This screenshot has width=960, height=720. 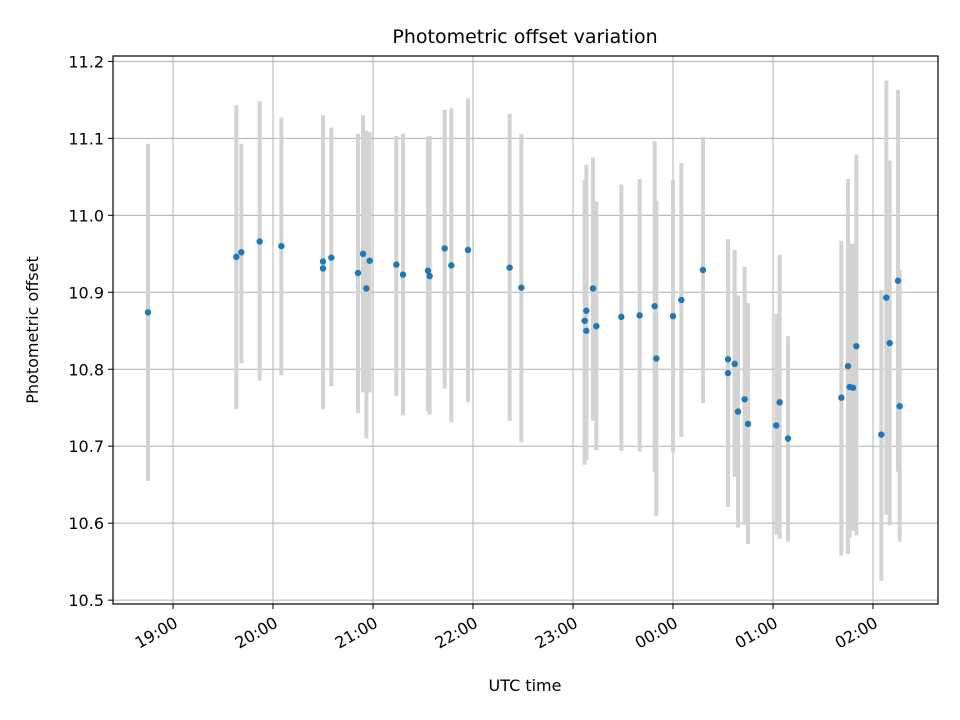 I want to click on y-axis-label: Photometric offset, so click(x=32, y=330).